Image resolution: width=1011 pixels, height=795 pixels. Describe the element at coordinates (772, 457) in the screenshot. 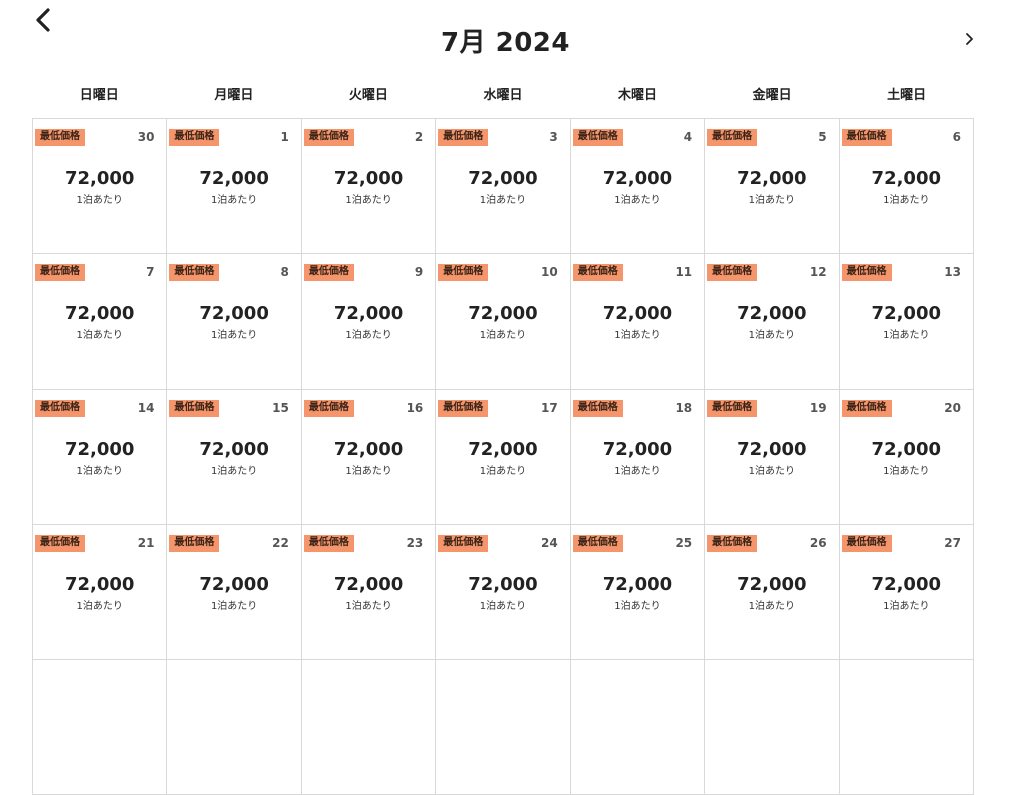

I see `calendar-day-cell: 最低価格 19 72,000 1泊あたり` at that location.